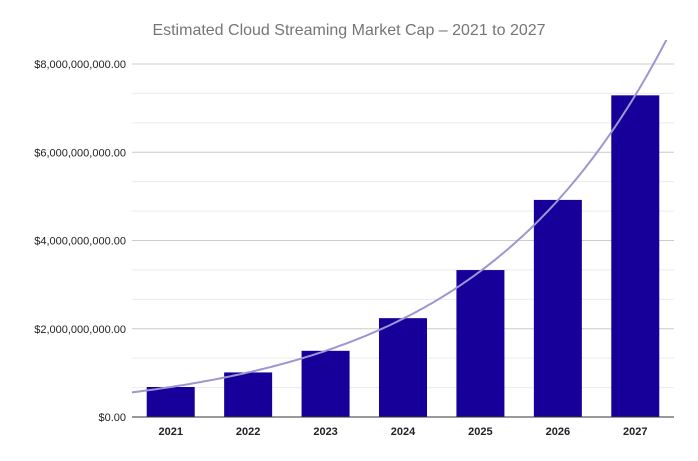 The height and width of the screenshot is (461, 698). I want to click on y-tick-label: $8,000,000,000.00, so click(80, 65).